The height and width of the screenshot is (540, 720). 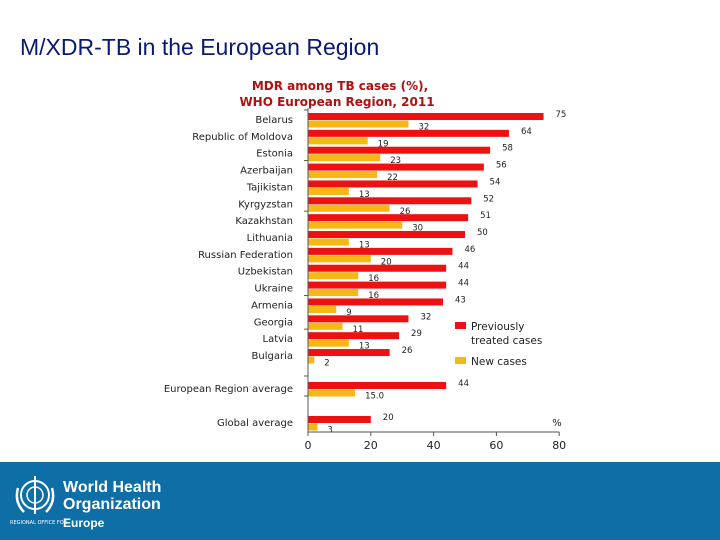 What do you see at coordinates (35, 495) in the screenshot?
I see `who-emblem-icon` at bounding box center [35, 495].